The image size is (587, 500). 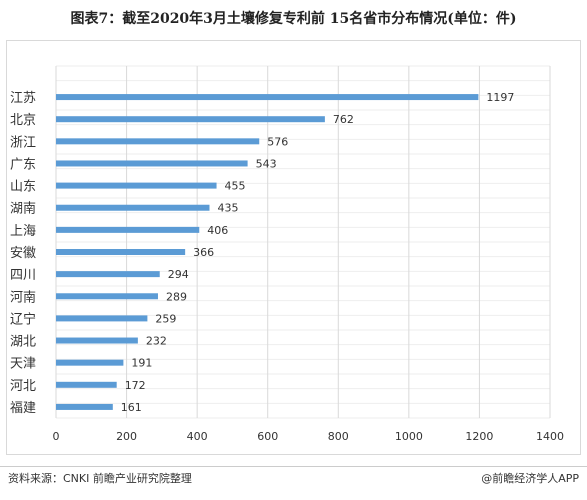 I want to click on chart-title: 图表7：截至2020年3月土壤修复专利前 15名省市分布情况(单位：件), so click(x=293, y=19).